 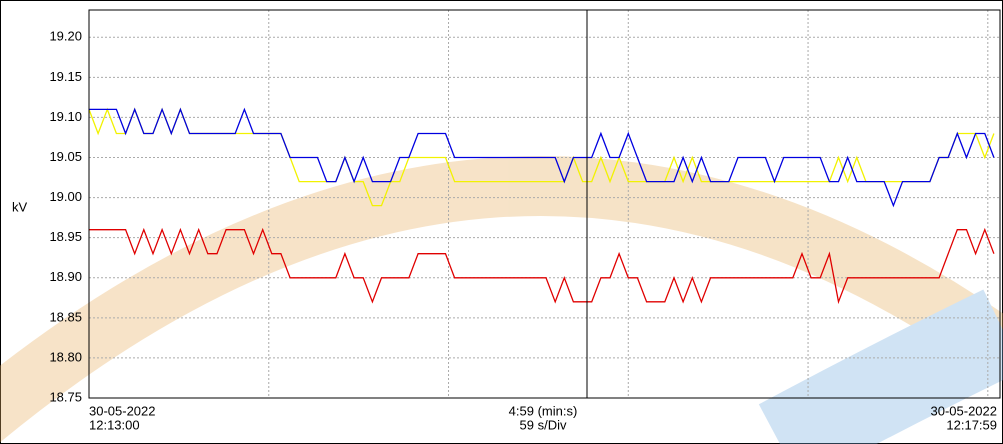 I want to click on watermark-arc, so click(x=880, y=366).